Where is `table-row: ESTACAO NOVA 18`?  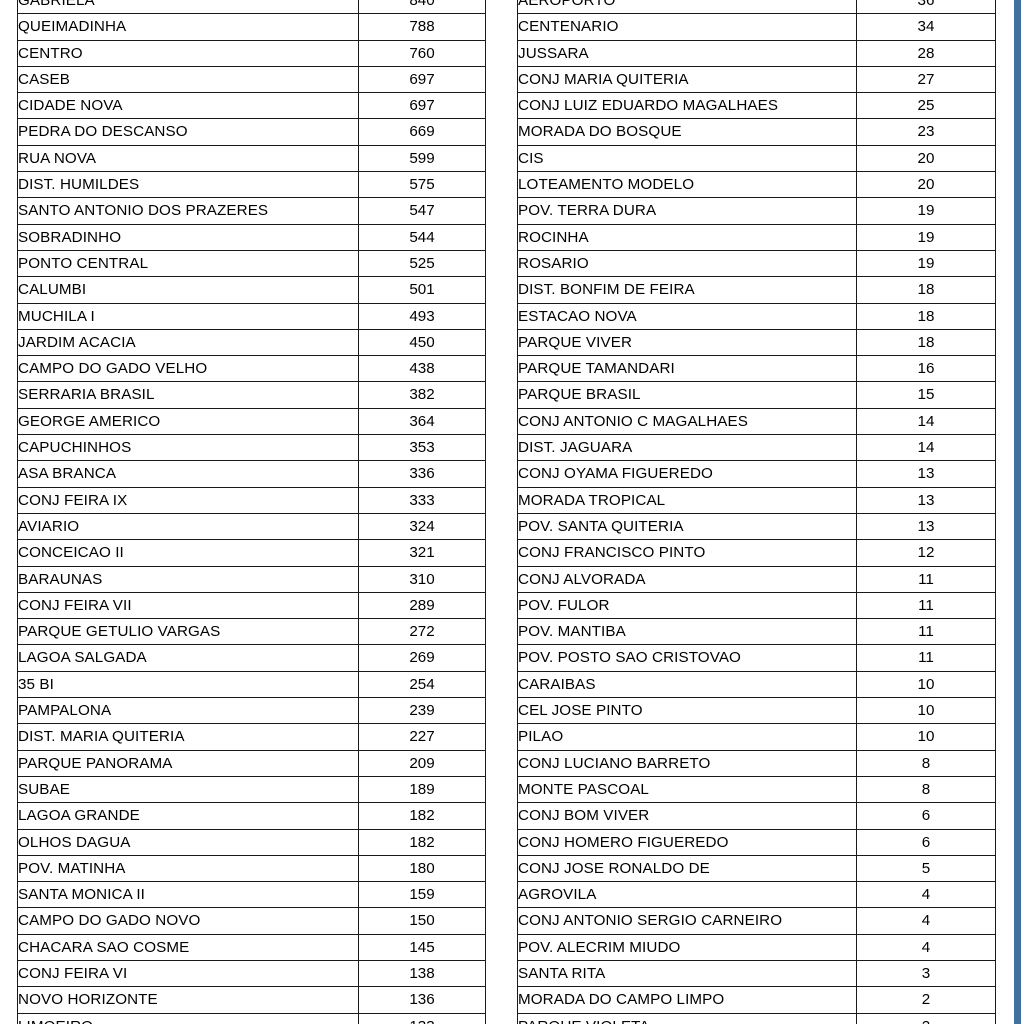 table-row: ESTACAO NOVA 18 is located at coordinates (756, 316).